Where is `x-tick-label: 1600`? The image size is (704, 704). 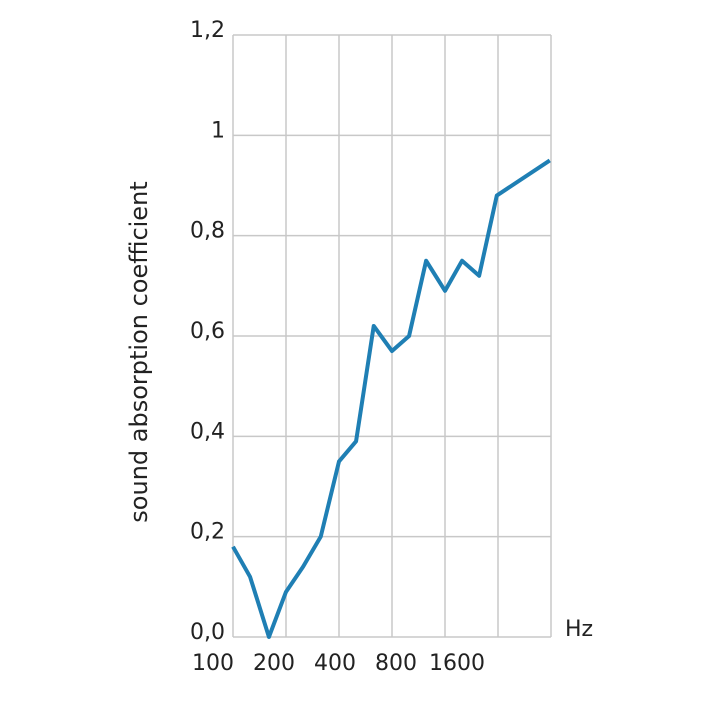 x-tick-label: 1600 is located at coordinates (457, 663).